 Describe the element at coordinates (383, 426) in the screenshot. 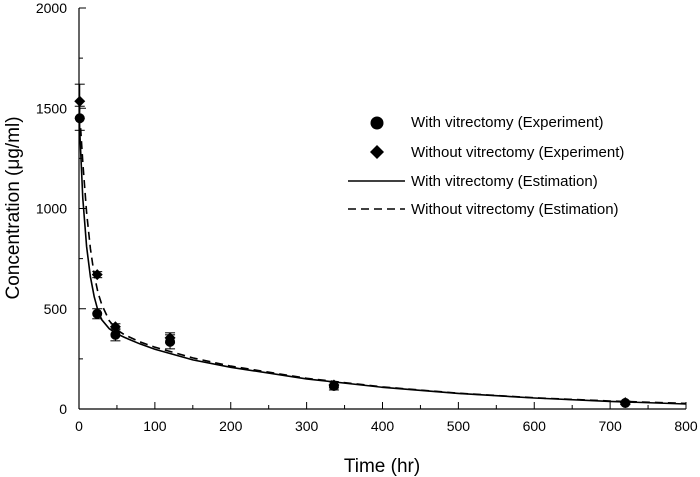

I see `x-tick-label: 400` at that location.